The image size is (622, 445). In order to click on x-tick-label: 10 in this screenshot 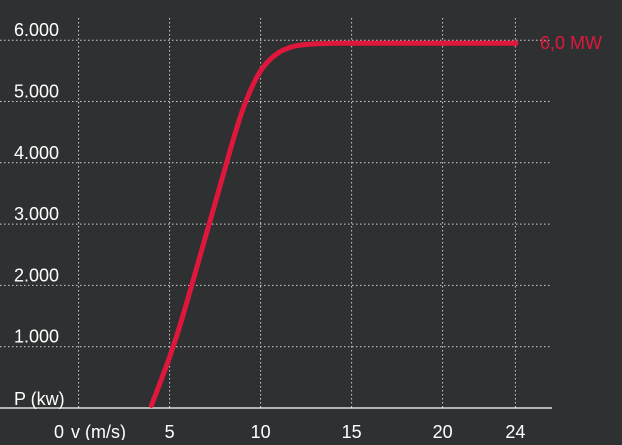, I will do `click(261, 431)`.